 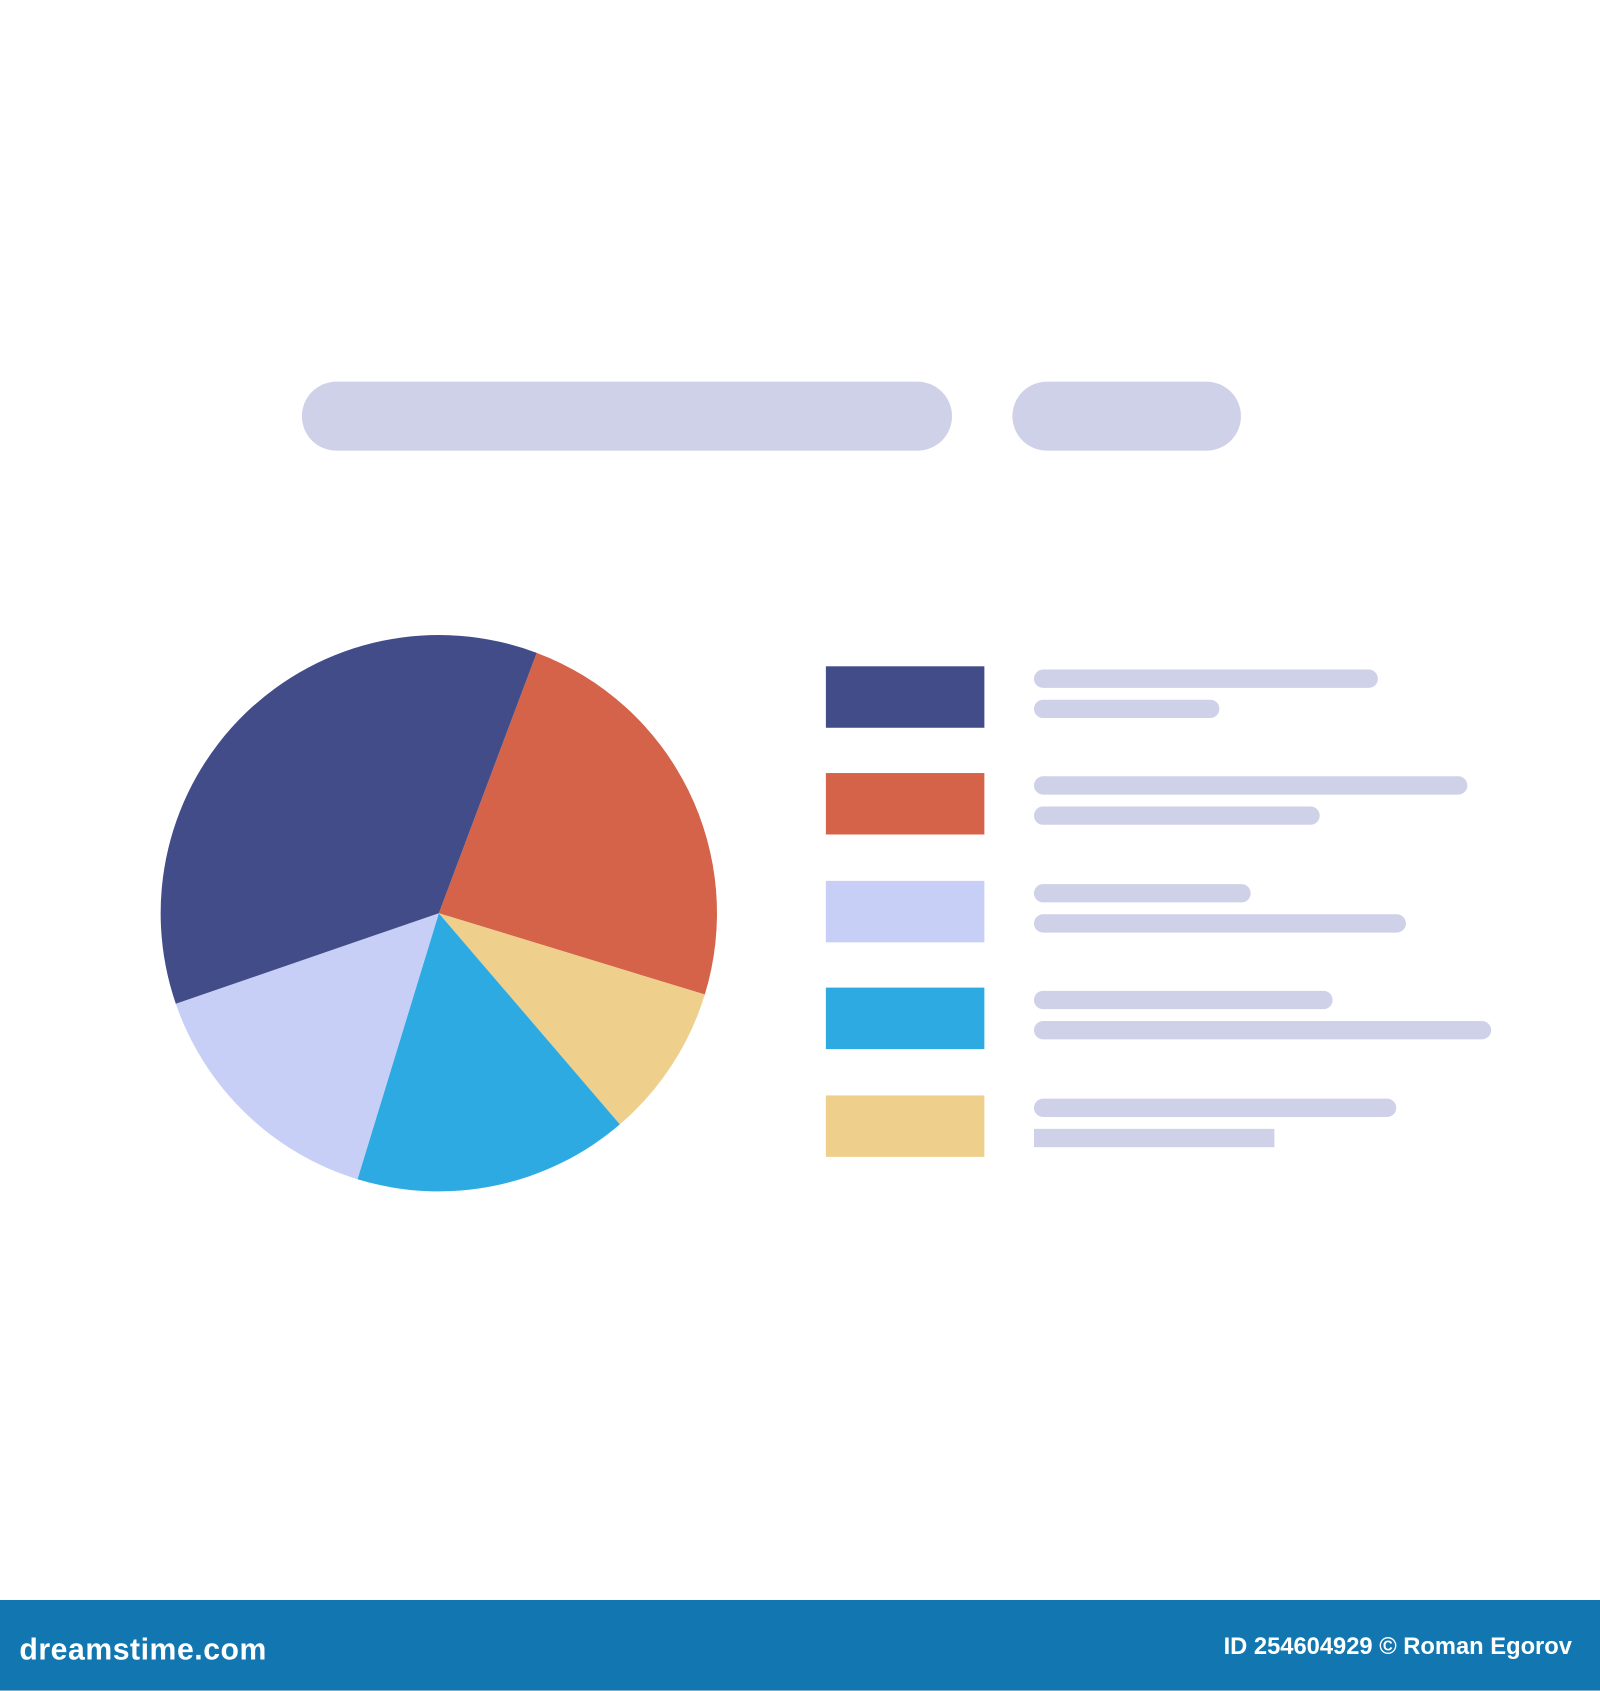 I want to click on subtitle-placeholder, so click(x=1126, y=416).